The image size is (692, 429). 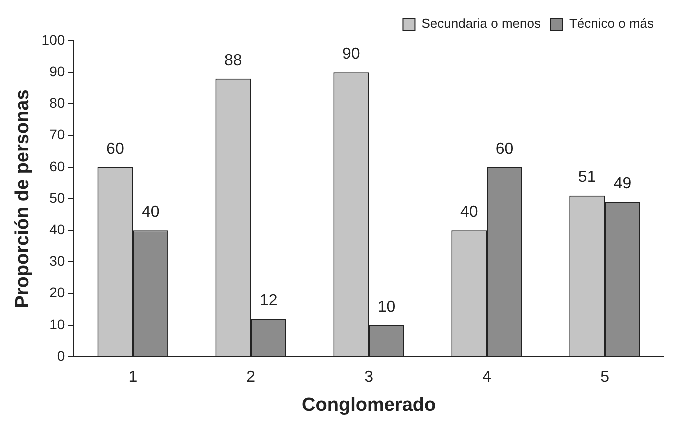 What do you see at coordinates (369, 377) in the screenshot?
I see `x-tick-label: 3` at bounding box center [369, 377].